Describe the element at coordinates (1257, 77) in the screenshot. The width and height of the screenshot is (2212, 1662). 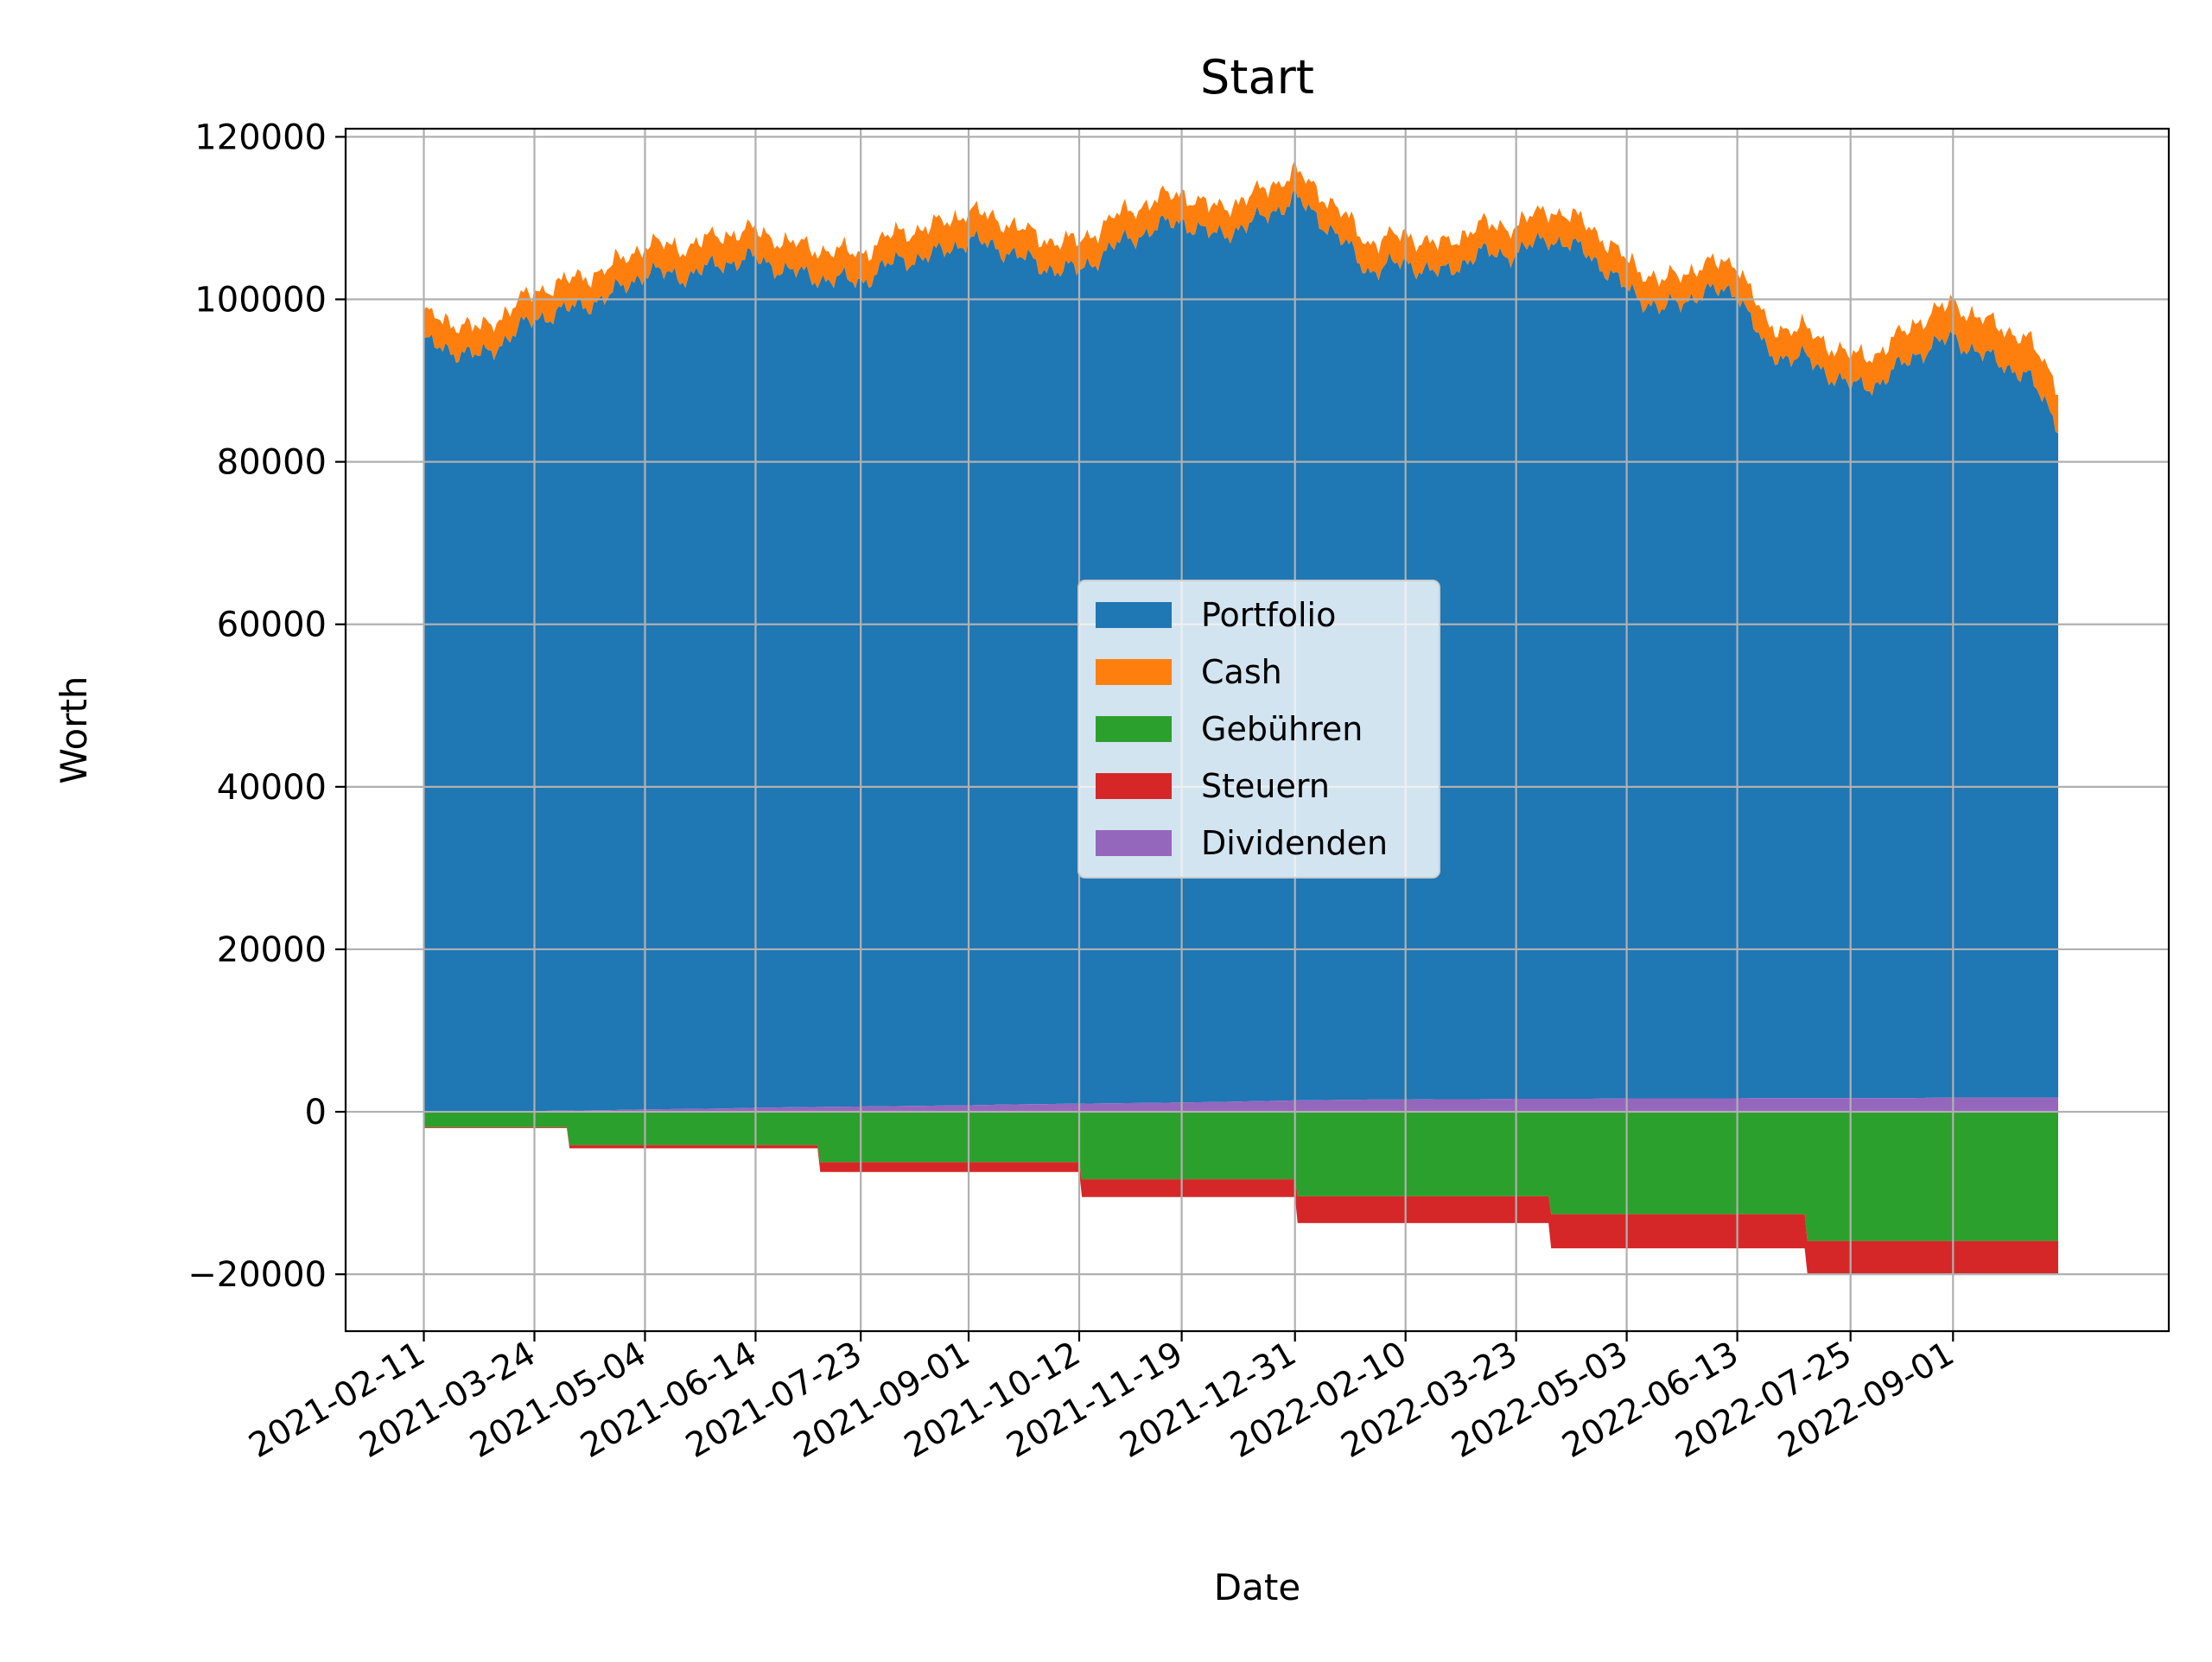
I see `chart-title: Start` at that location.